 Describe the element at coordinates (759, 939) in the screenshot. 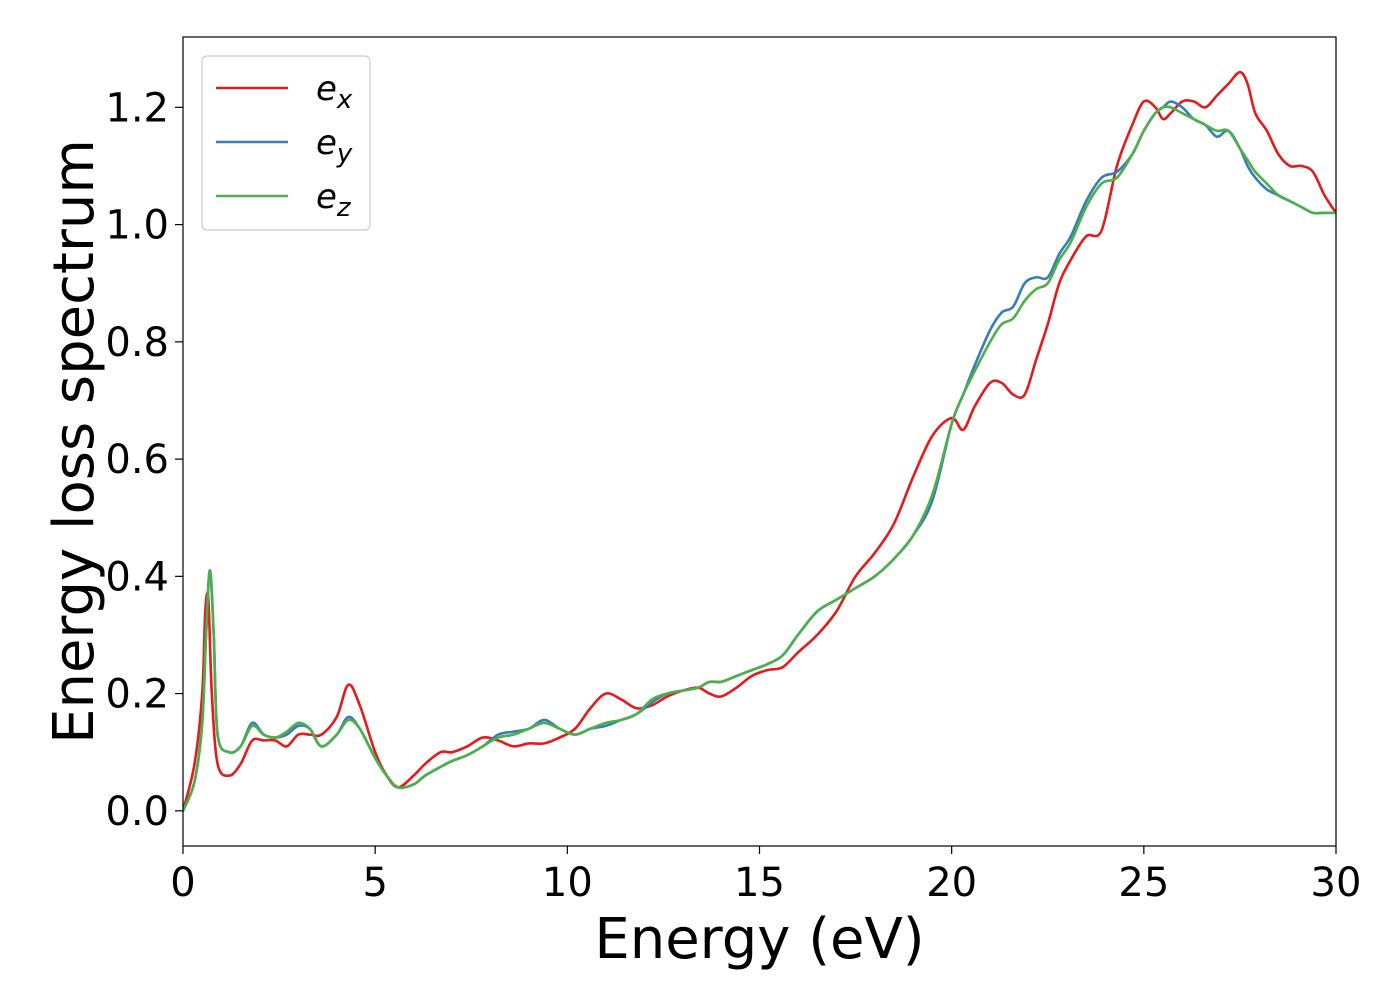

I see `x-axis-label: Energy (eV)` at that location.